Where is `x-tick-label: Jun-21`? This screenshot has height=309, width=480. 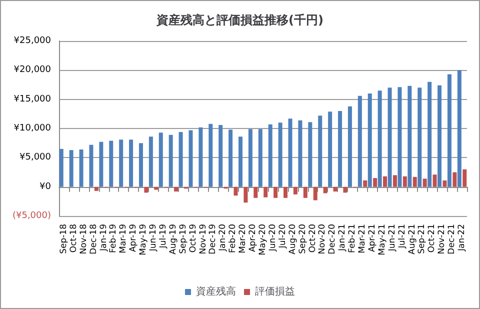 x-tick-label: Jun-21 is located at coordinates (392, 238).